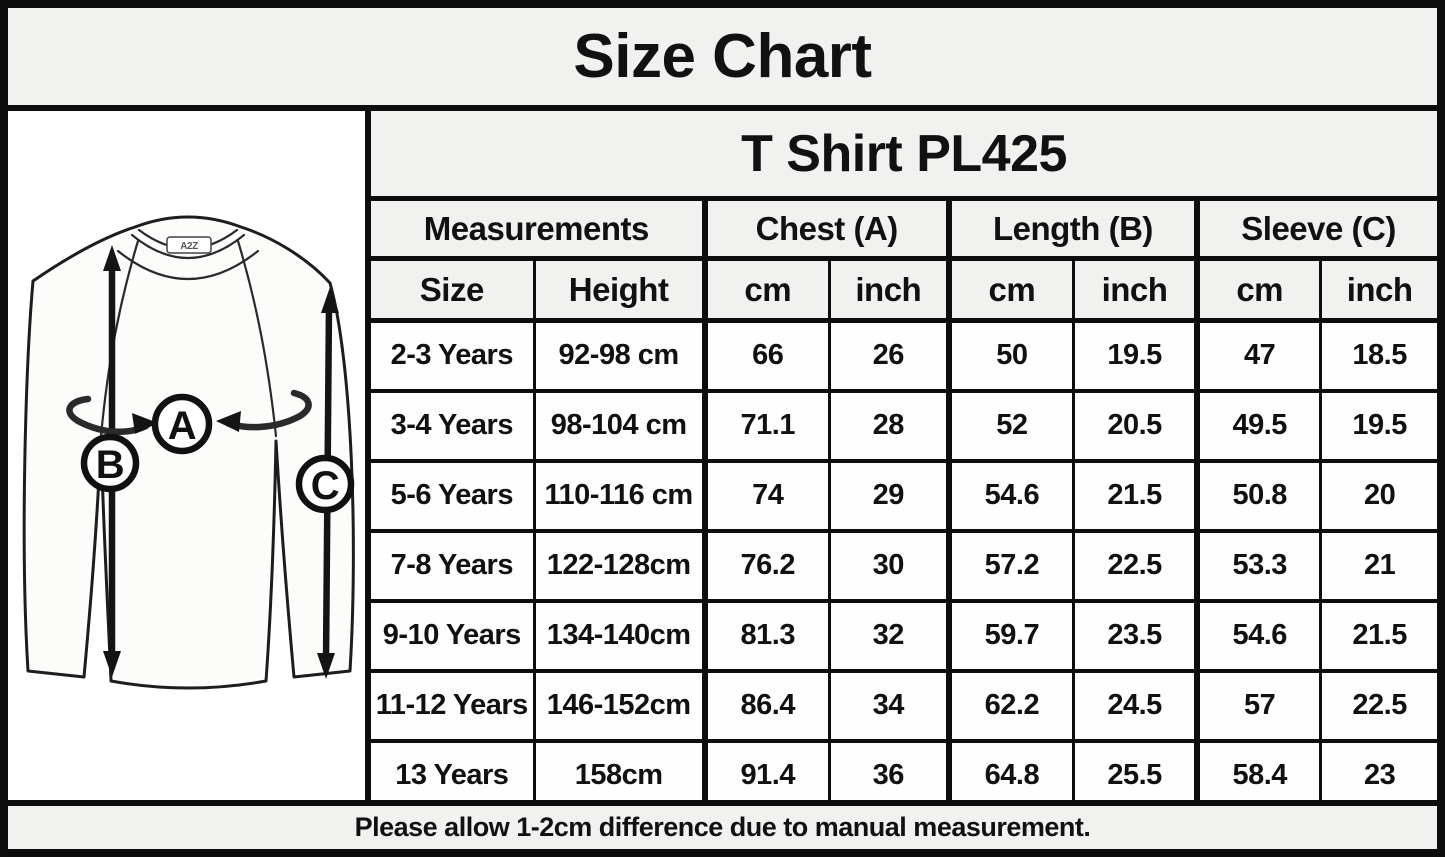  Describe the element at coordinates (257, 338) in the screenshot. I see `raglan-seam-right` at that location.